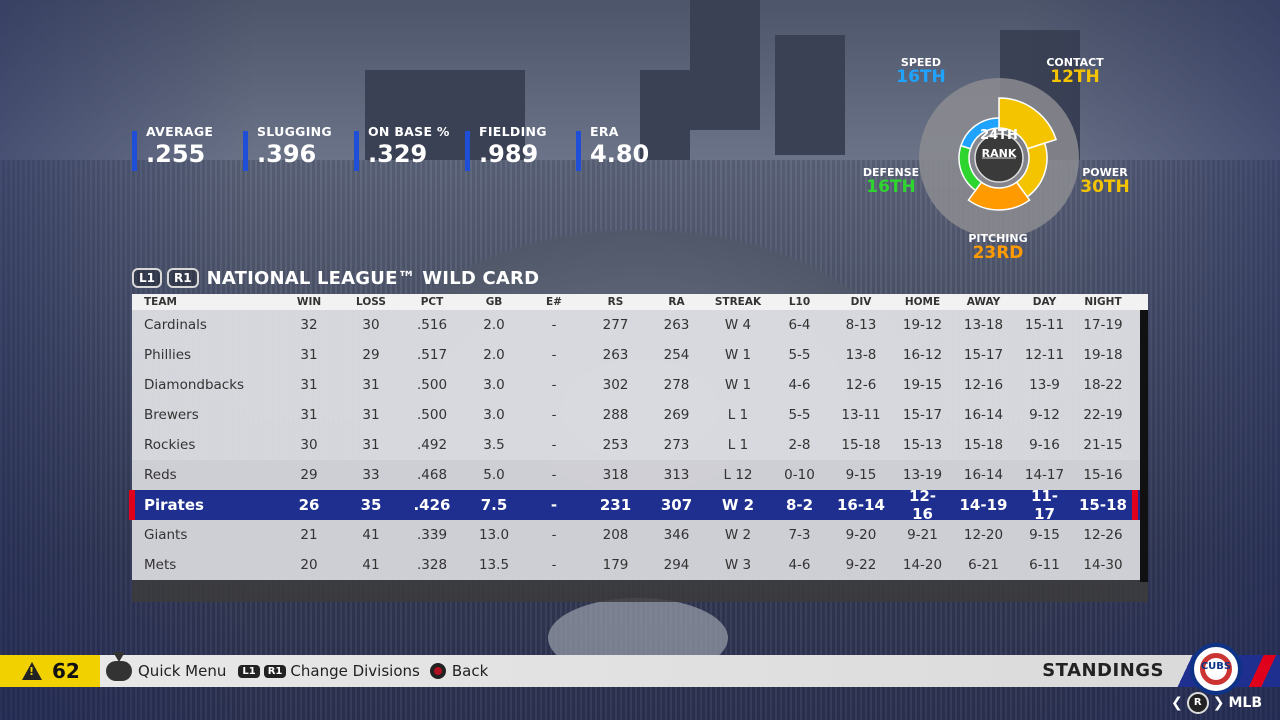 The height and width of the screenshot is (720, 1280). I want to click on table-cell: 9-21, so click(922, 535).